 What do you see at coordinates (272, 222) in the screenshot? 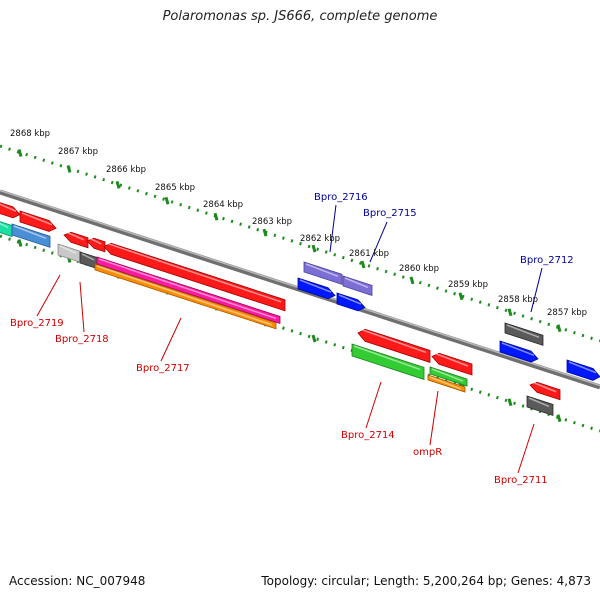
I see `ruler-tick-label: 2863 kbp` at bounding box center [272, 222].